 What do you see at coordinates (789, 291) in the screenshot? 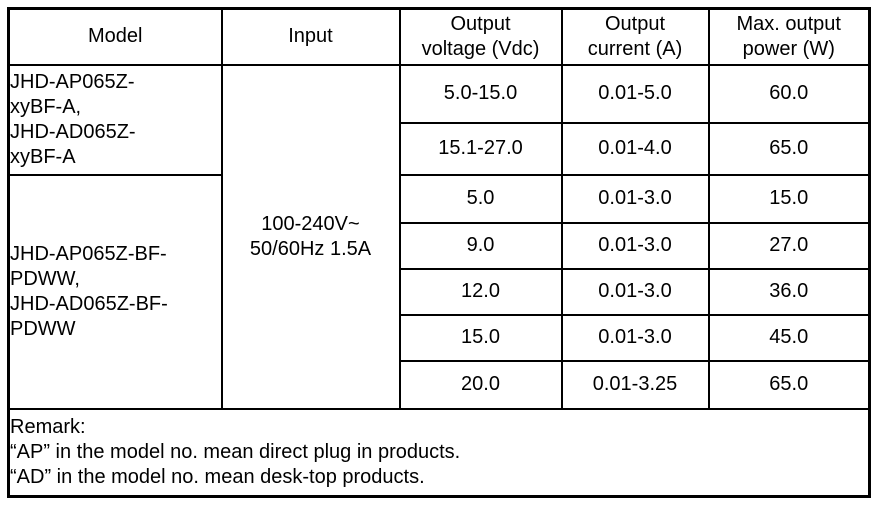
I see `power-cell: 36.0` at bounding box center [789, 291].